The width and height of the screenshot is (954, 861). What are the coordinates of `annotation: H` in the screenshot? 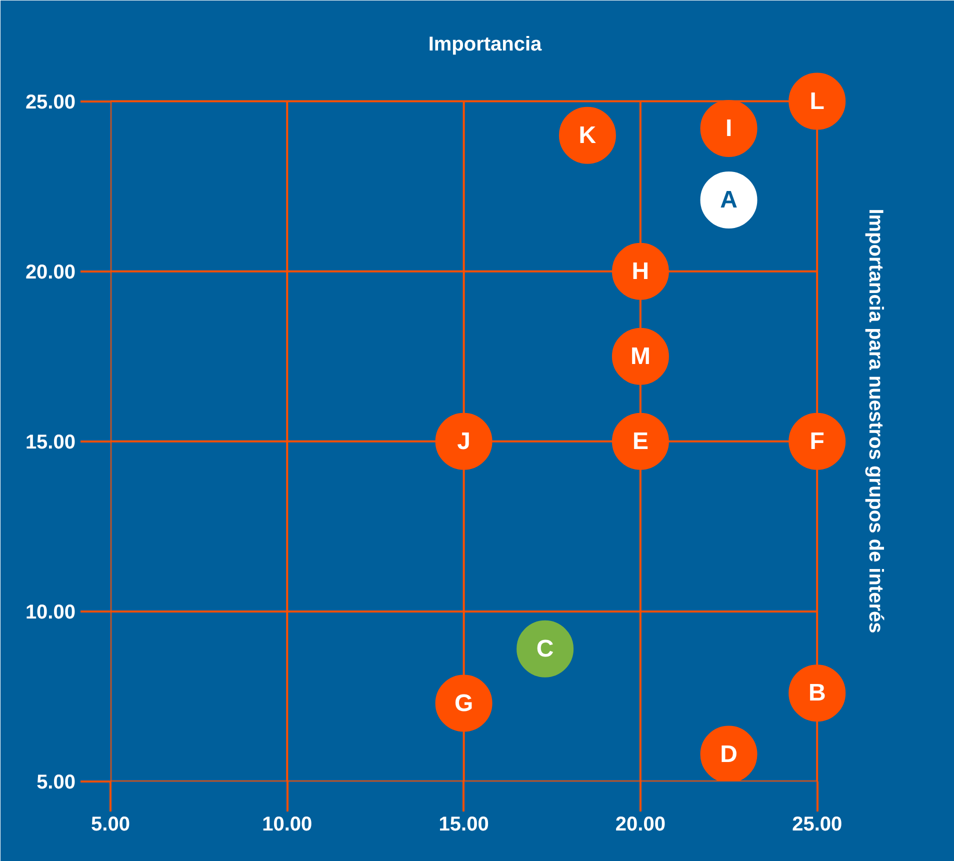 It's located at (641, 271).